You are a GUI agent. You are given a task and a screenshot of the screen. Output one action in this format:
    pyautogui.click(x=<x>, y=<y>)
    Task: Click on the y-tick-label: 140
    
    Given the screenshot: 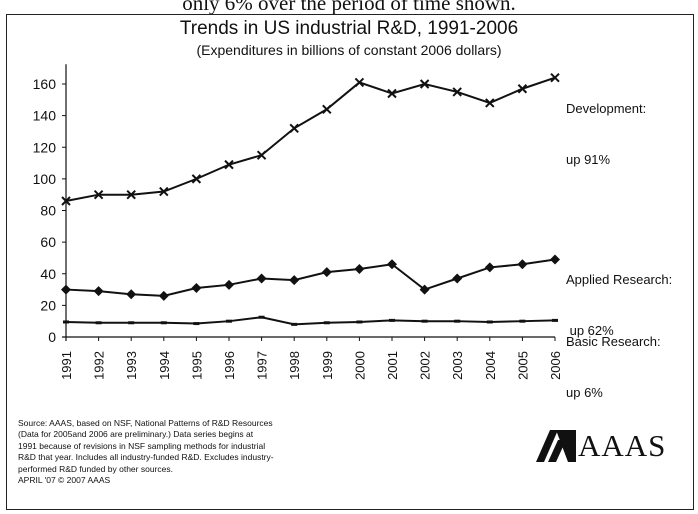 What is the action you would take?
    pyautogui.click(x=45, y=116)
    